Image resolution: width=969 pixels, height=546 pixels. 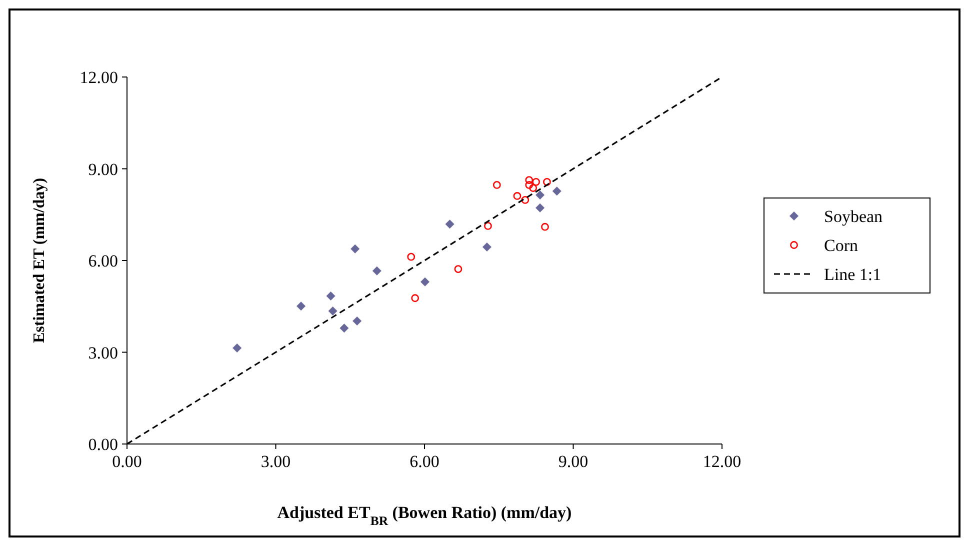 I want to click on legend-label: Corn, so click(x=841, y=245).